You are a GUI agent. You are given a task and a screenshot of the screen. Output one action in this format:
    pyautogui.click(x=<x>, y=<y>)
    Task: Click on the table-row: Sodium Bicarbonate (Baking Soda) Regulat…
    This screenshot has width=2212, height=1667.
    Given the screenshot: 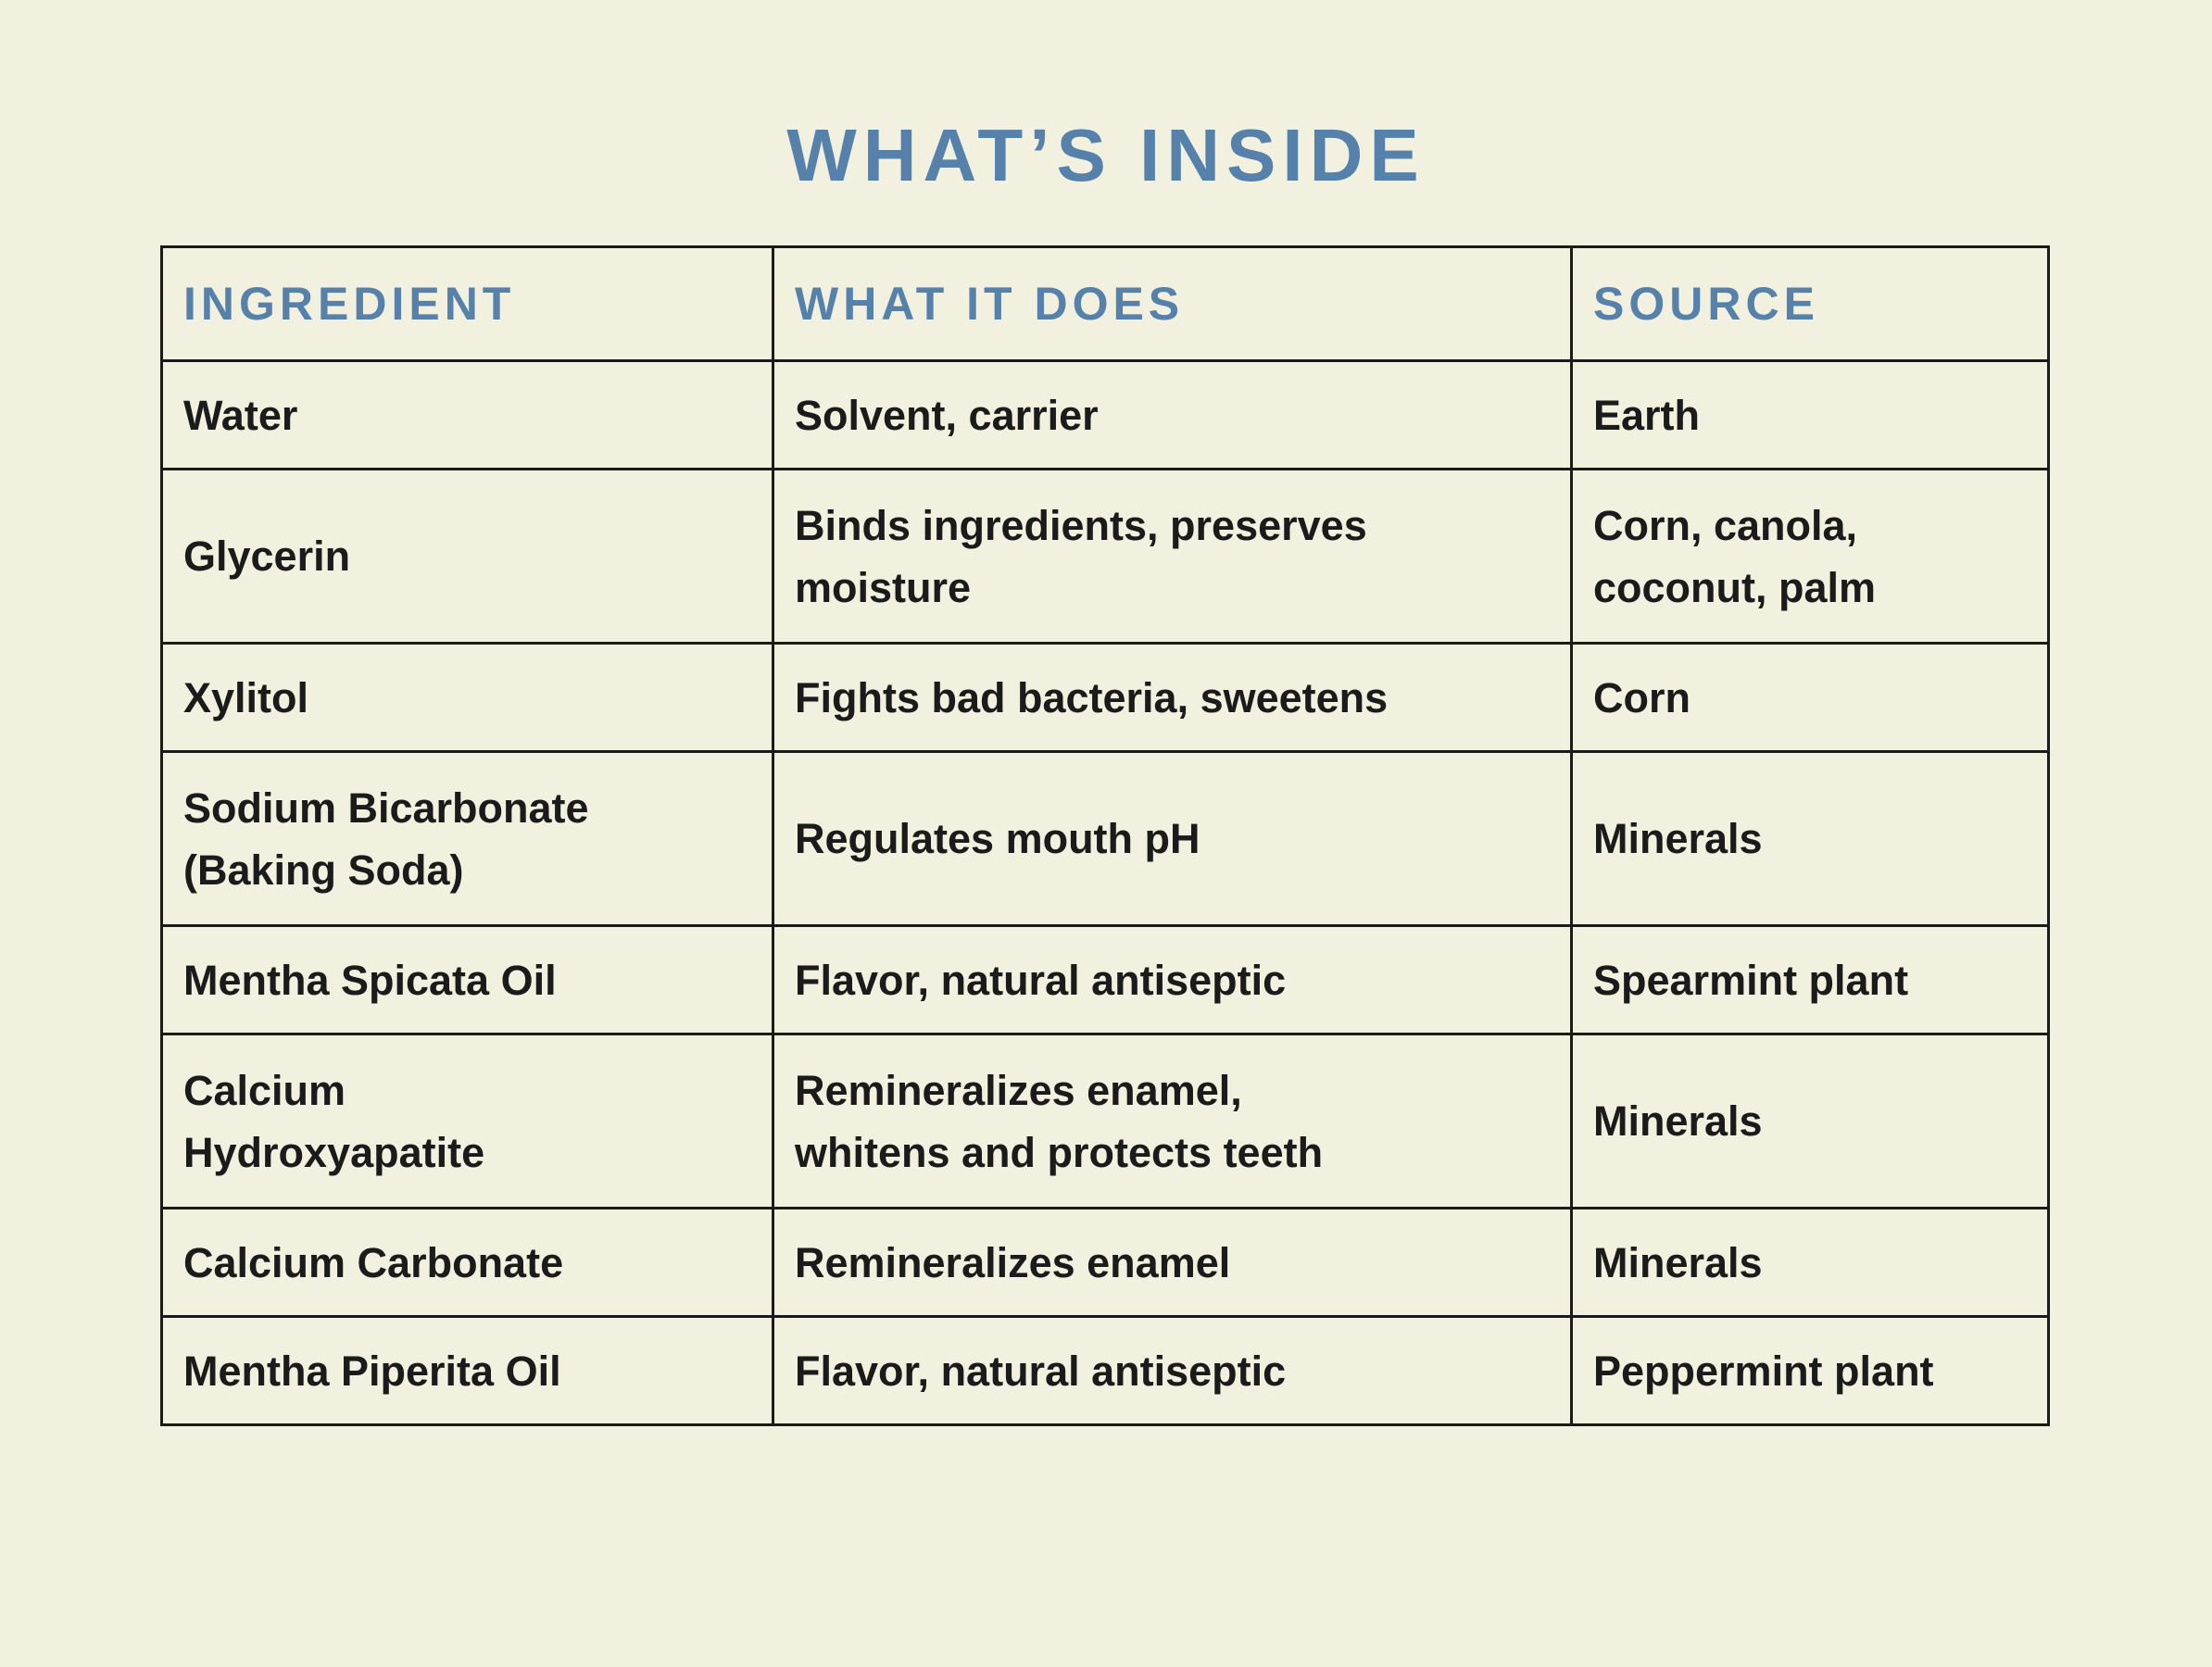 What is the action you would take?
    pyautogui.click(x=1105, y=838)
    